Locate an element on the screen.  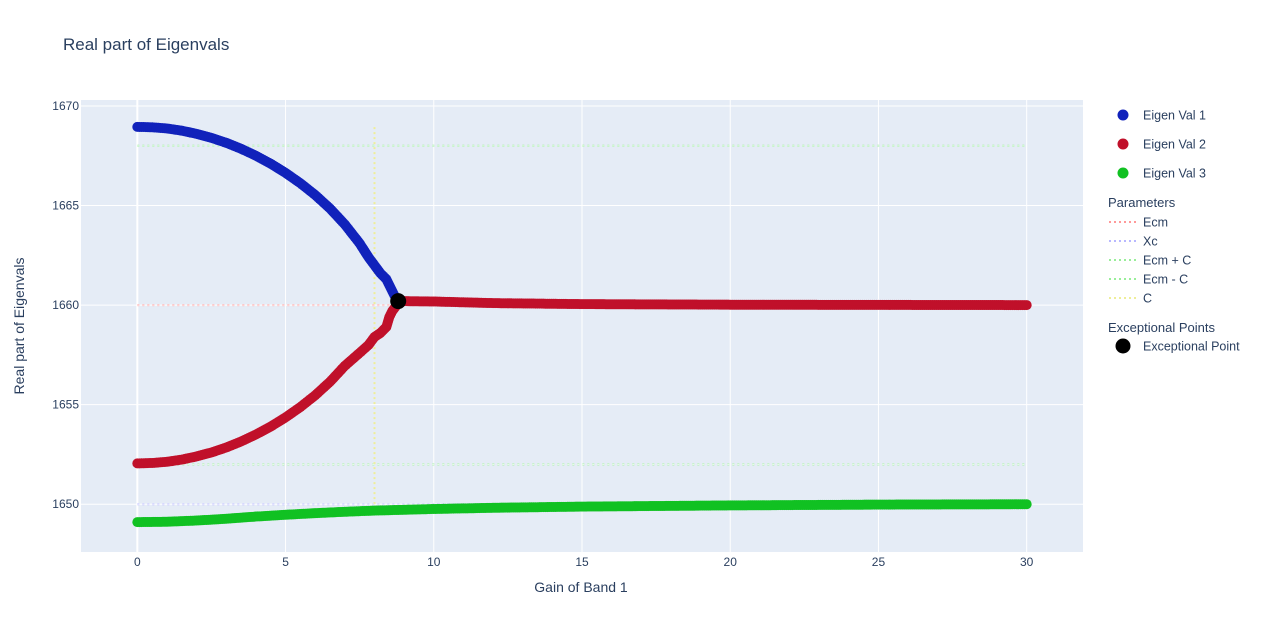
y-tick-label: 1650 is located at coordinates (65, 504).